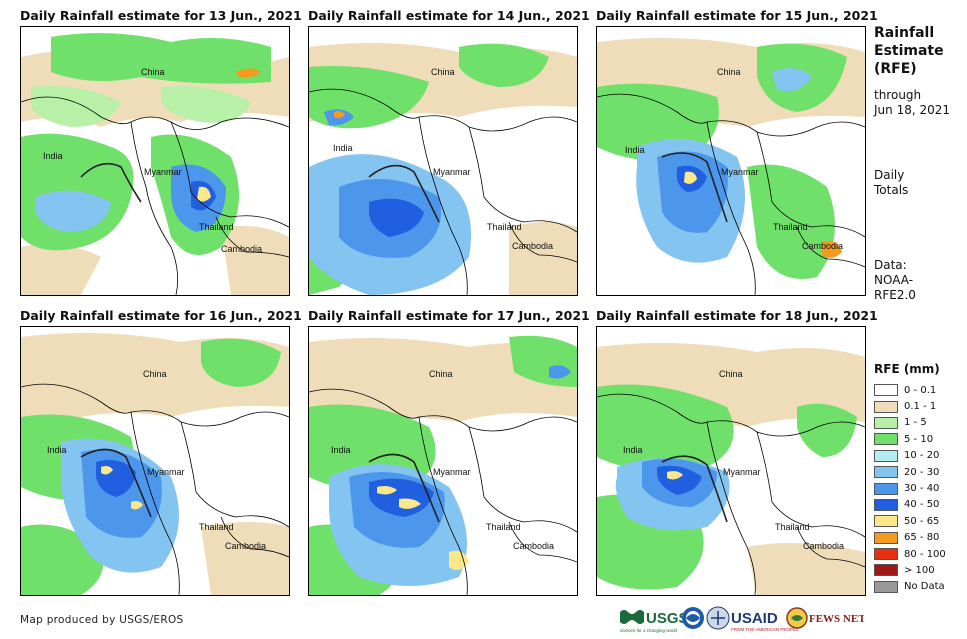 The height and width of the screenshot is (639, 967). What do you see at coordinates (649, 630) in the screenshot?
I see `usgs-tagline: science for a changing world` at bounding box center [649, 630].